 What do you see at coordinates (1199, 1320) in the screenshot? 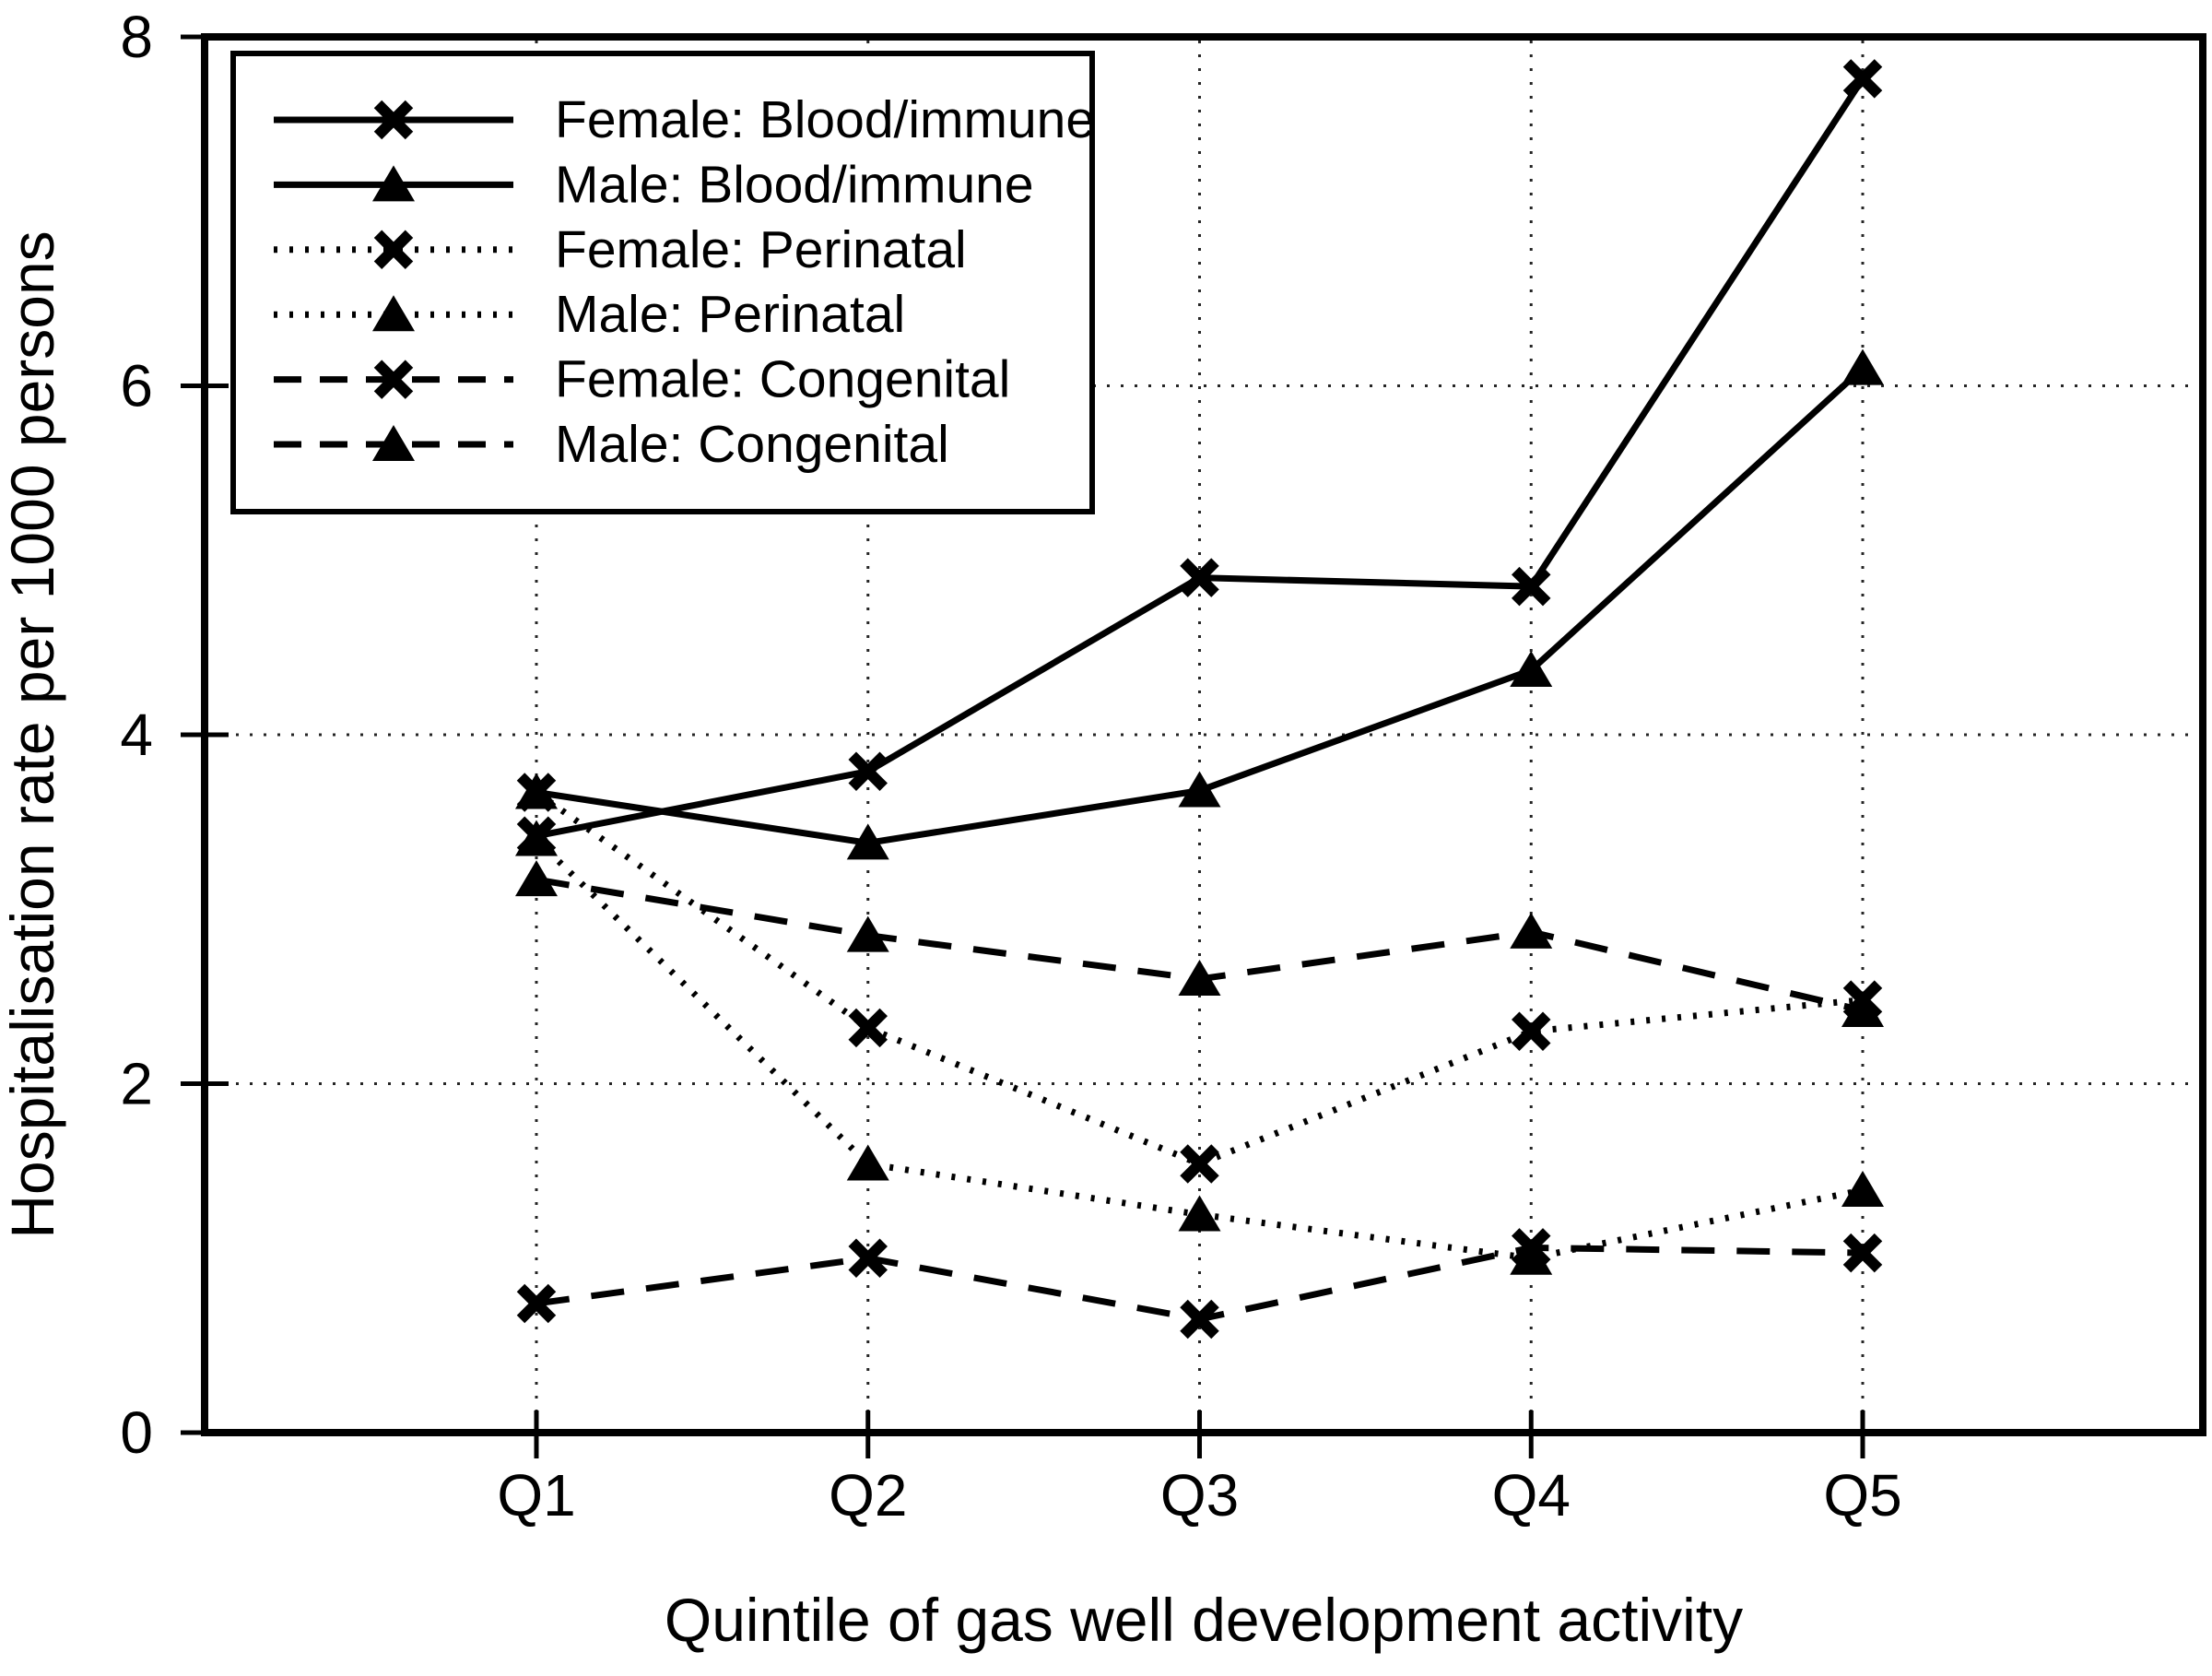
I see `marker-female-congenital-q3` at bounding box center [1199, 1320].